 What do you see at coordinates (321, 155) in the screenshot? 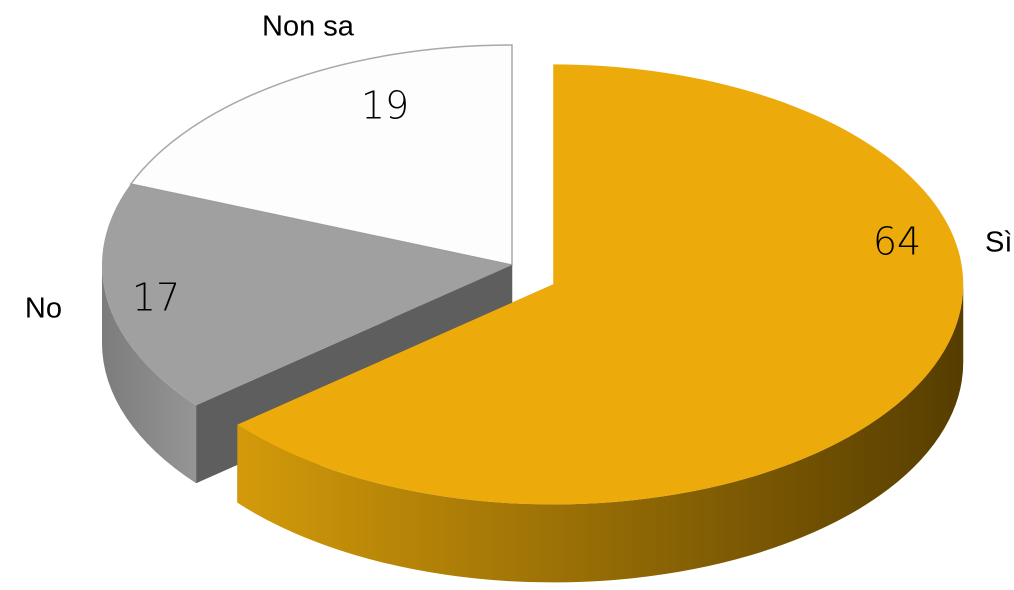
I see `pie-slice` at bounding box center [321, 155].